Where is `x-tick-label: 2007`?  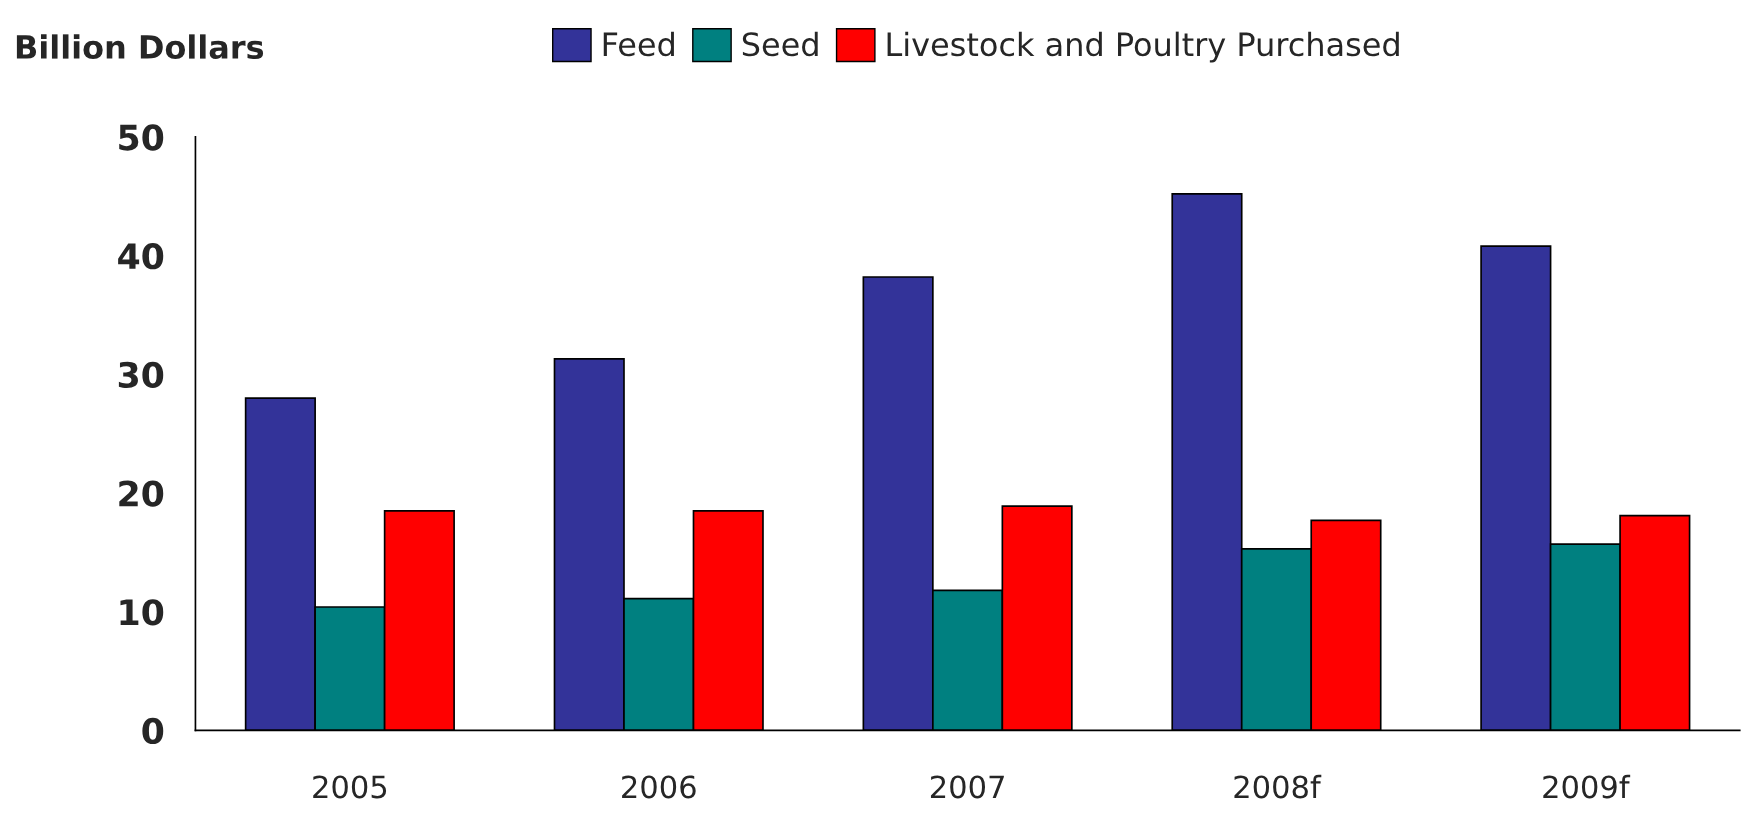 x-tick-label: 2007 is located at coordinates (967, 787).